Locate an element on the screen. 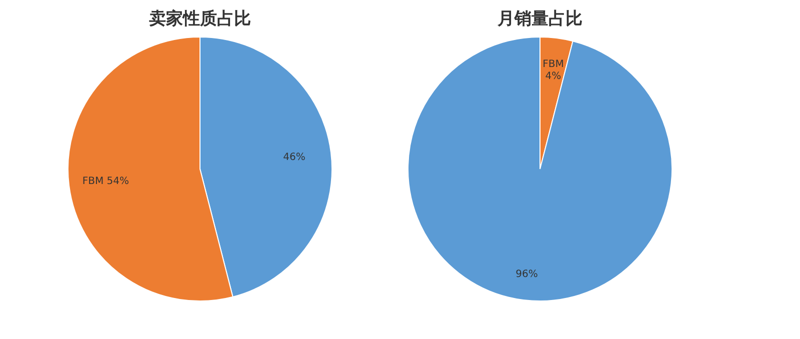  chart-title: 月销量占比 is located at coordinates (539, 19).